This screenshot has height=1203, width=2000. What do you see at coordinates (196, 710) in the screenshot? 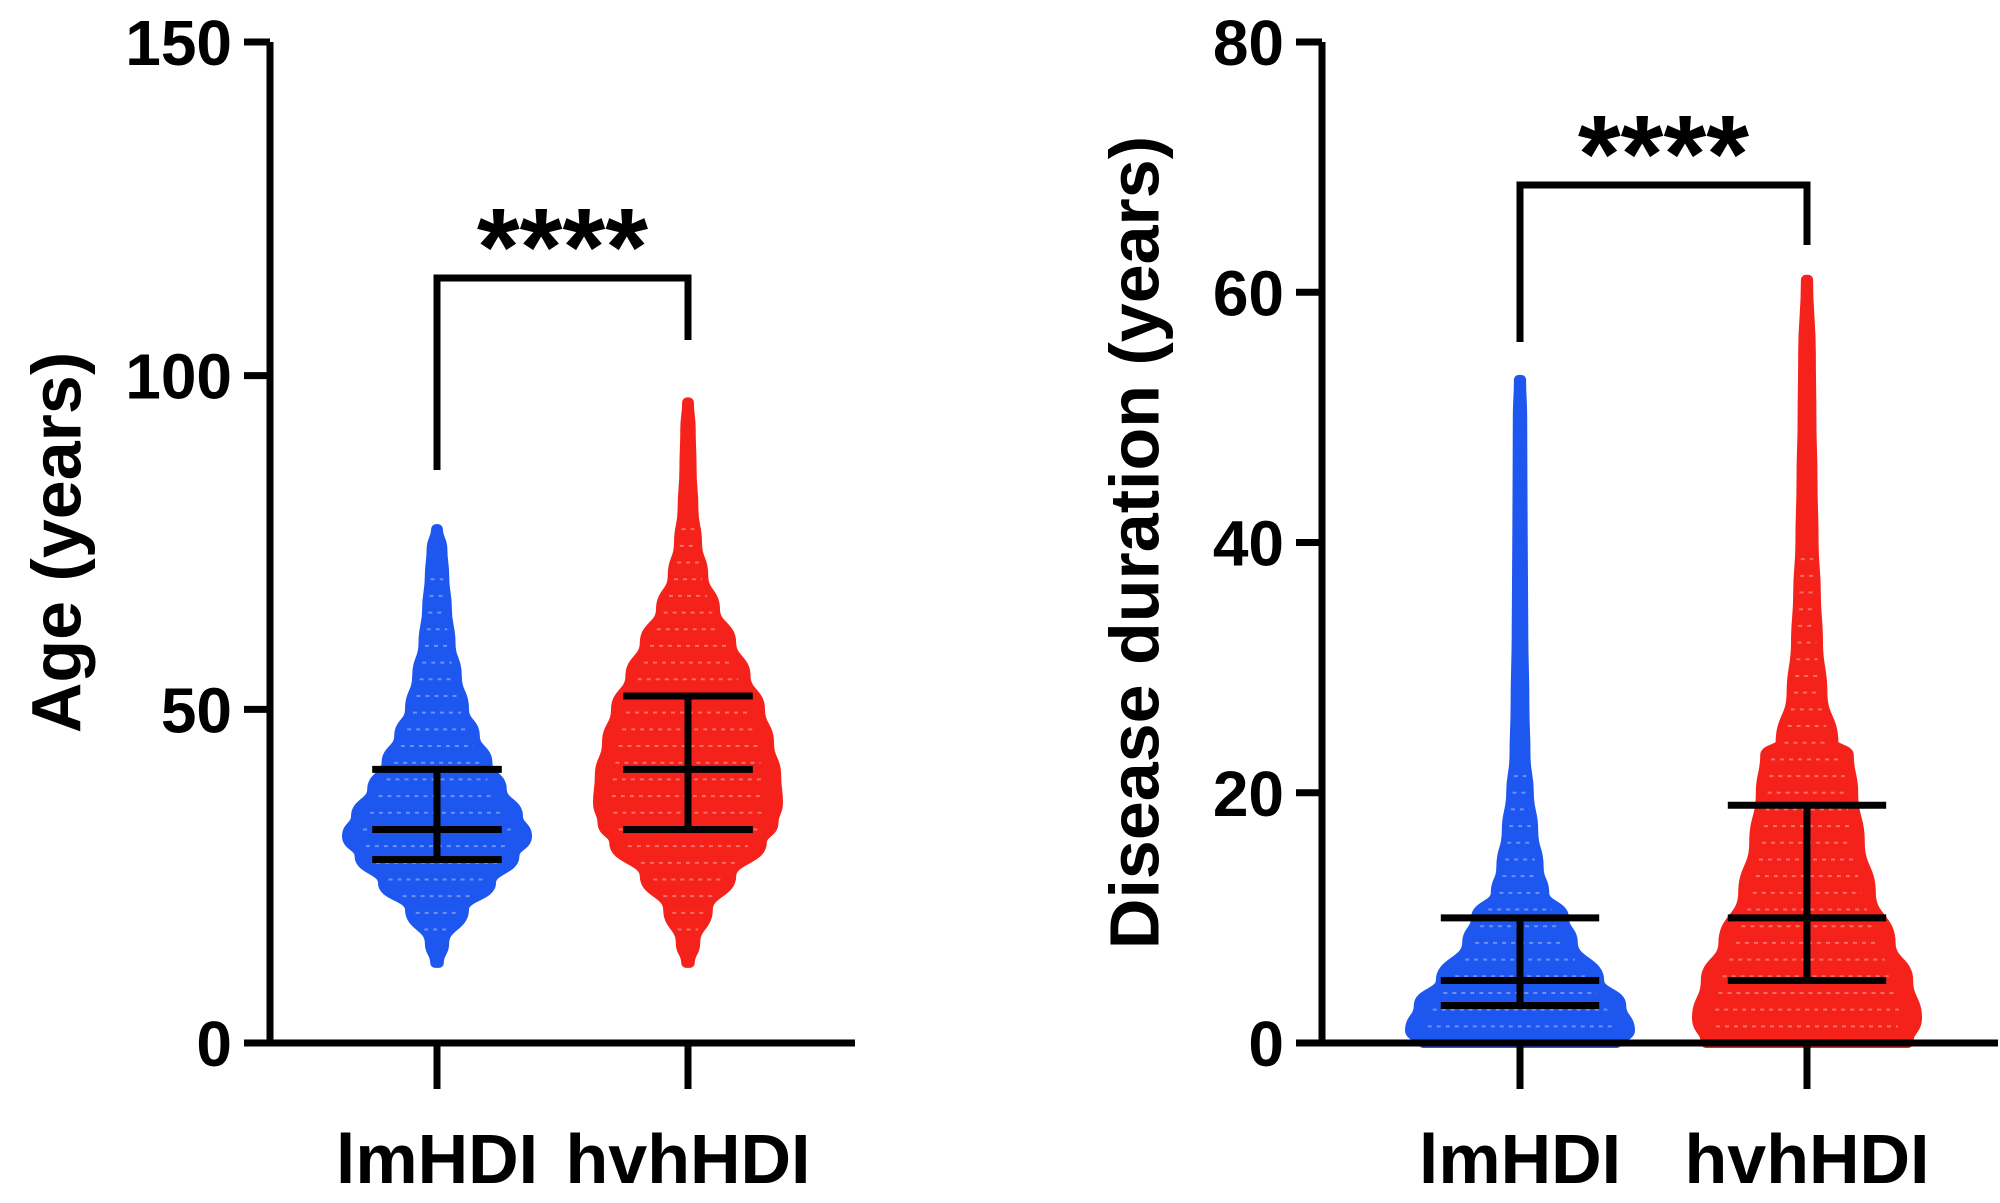
I see `y-tick-label: 50` at bounding box center [196, 710].